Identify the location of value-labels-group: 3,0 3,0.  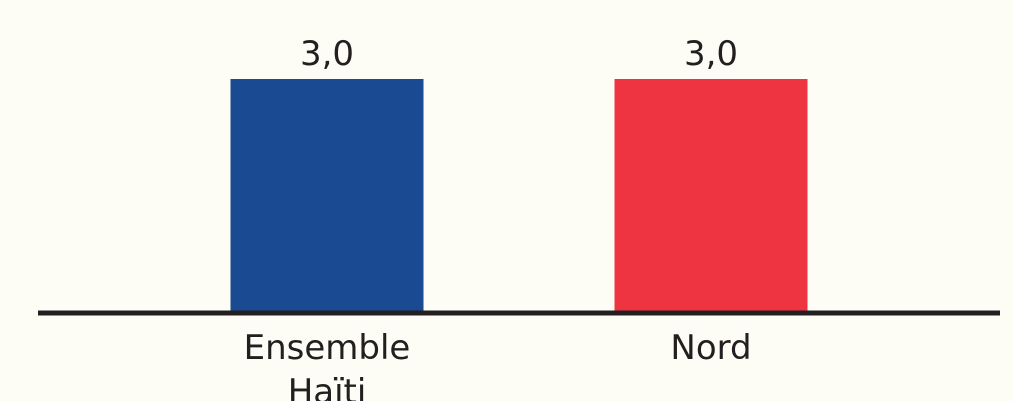
(519, 54).